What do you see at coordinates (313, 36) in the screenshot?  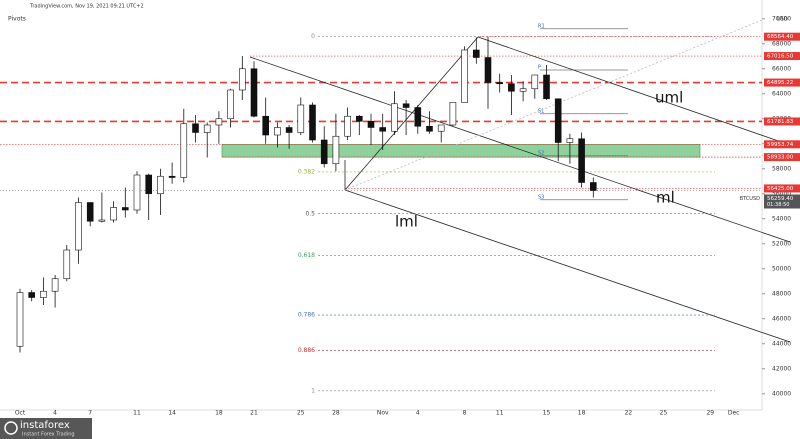 I see `fib-label: 0` at bounding box center [313, 36].